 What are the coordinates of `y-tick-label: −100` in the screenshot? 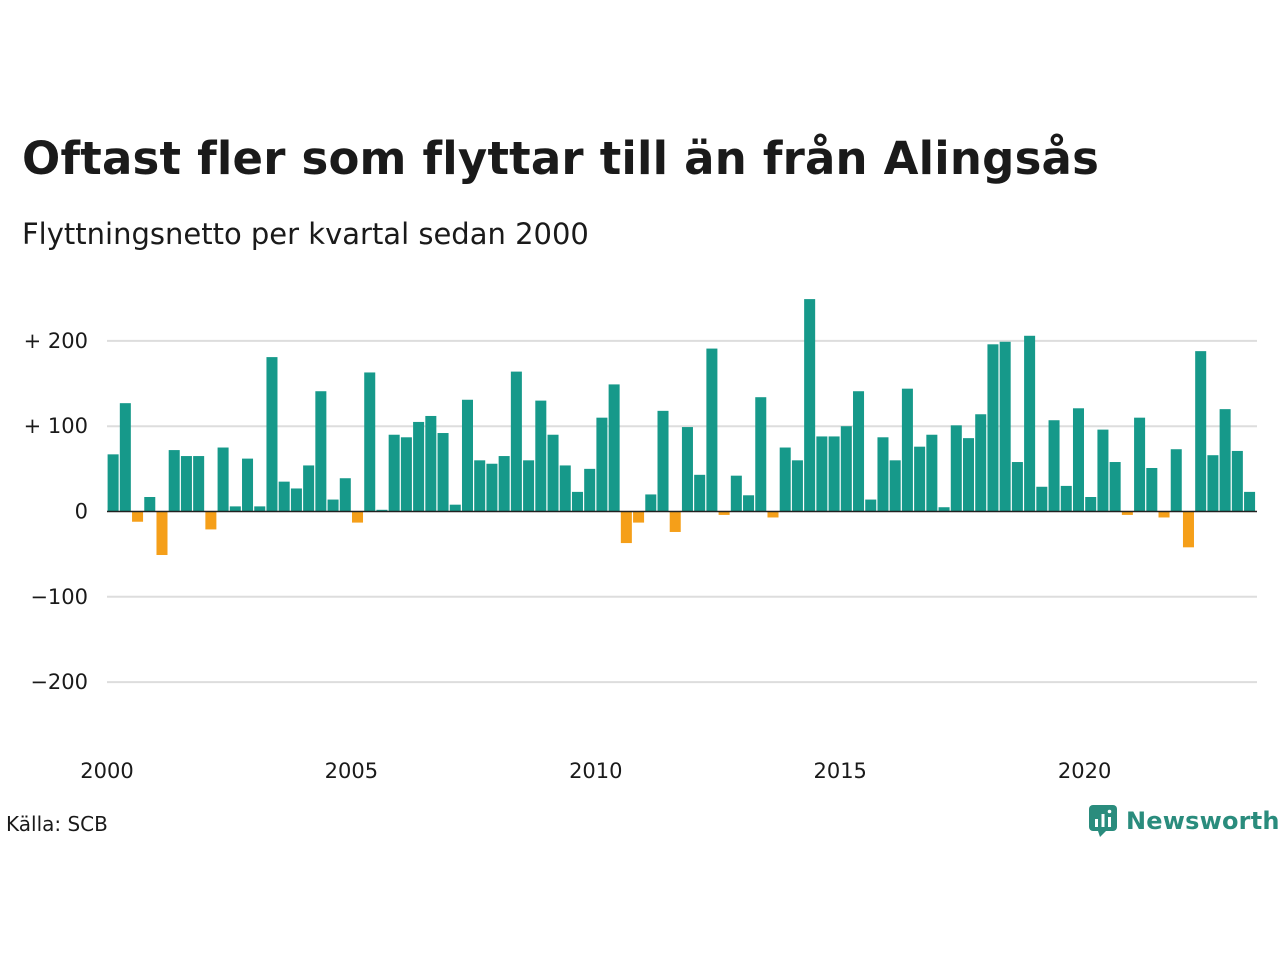 It's located at (59, 597).